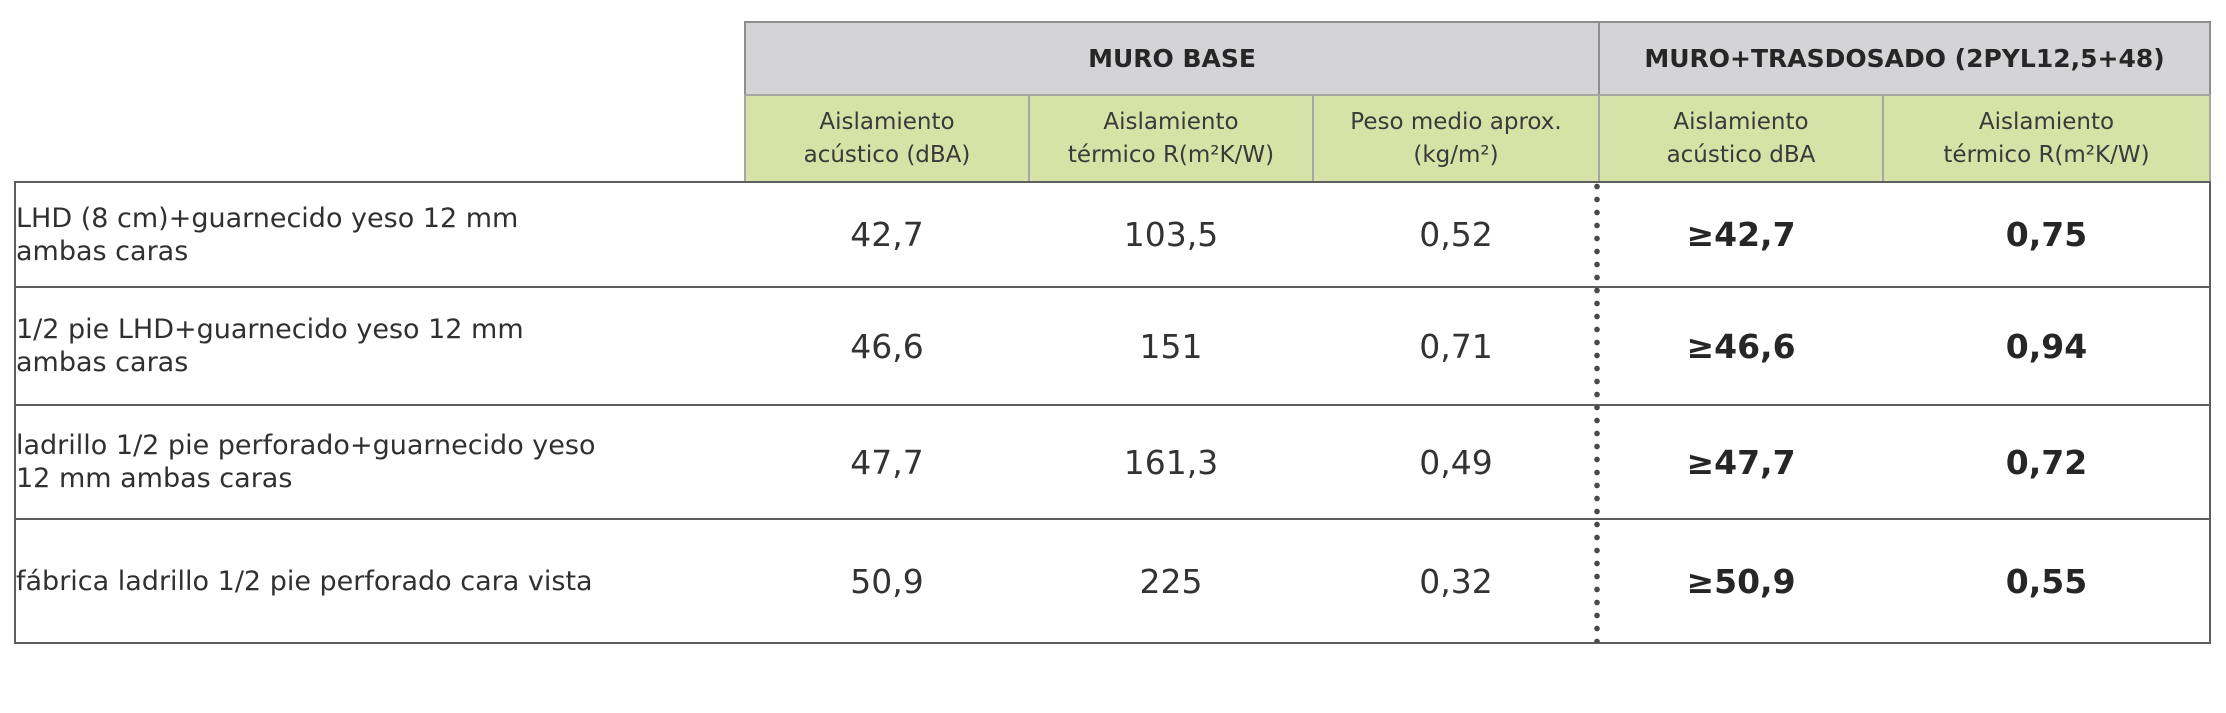  What do you see at coordinates (1456, 462) in the screenshot?
I see `cell-peso: 0,49` at bounding box center [1456, 462].